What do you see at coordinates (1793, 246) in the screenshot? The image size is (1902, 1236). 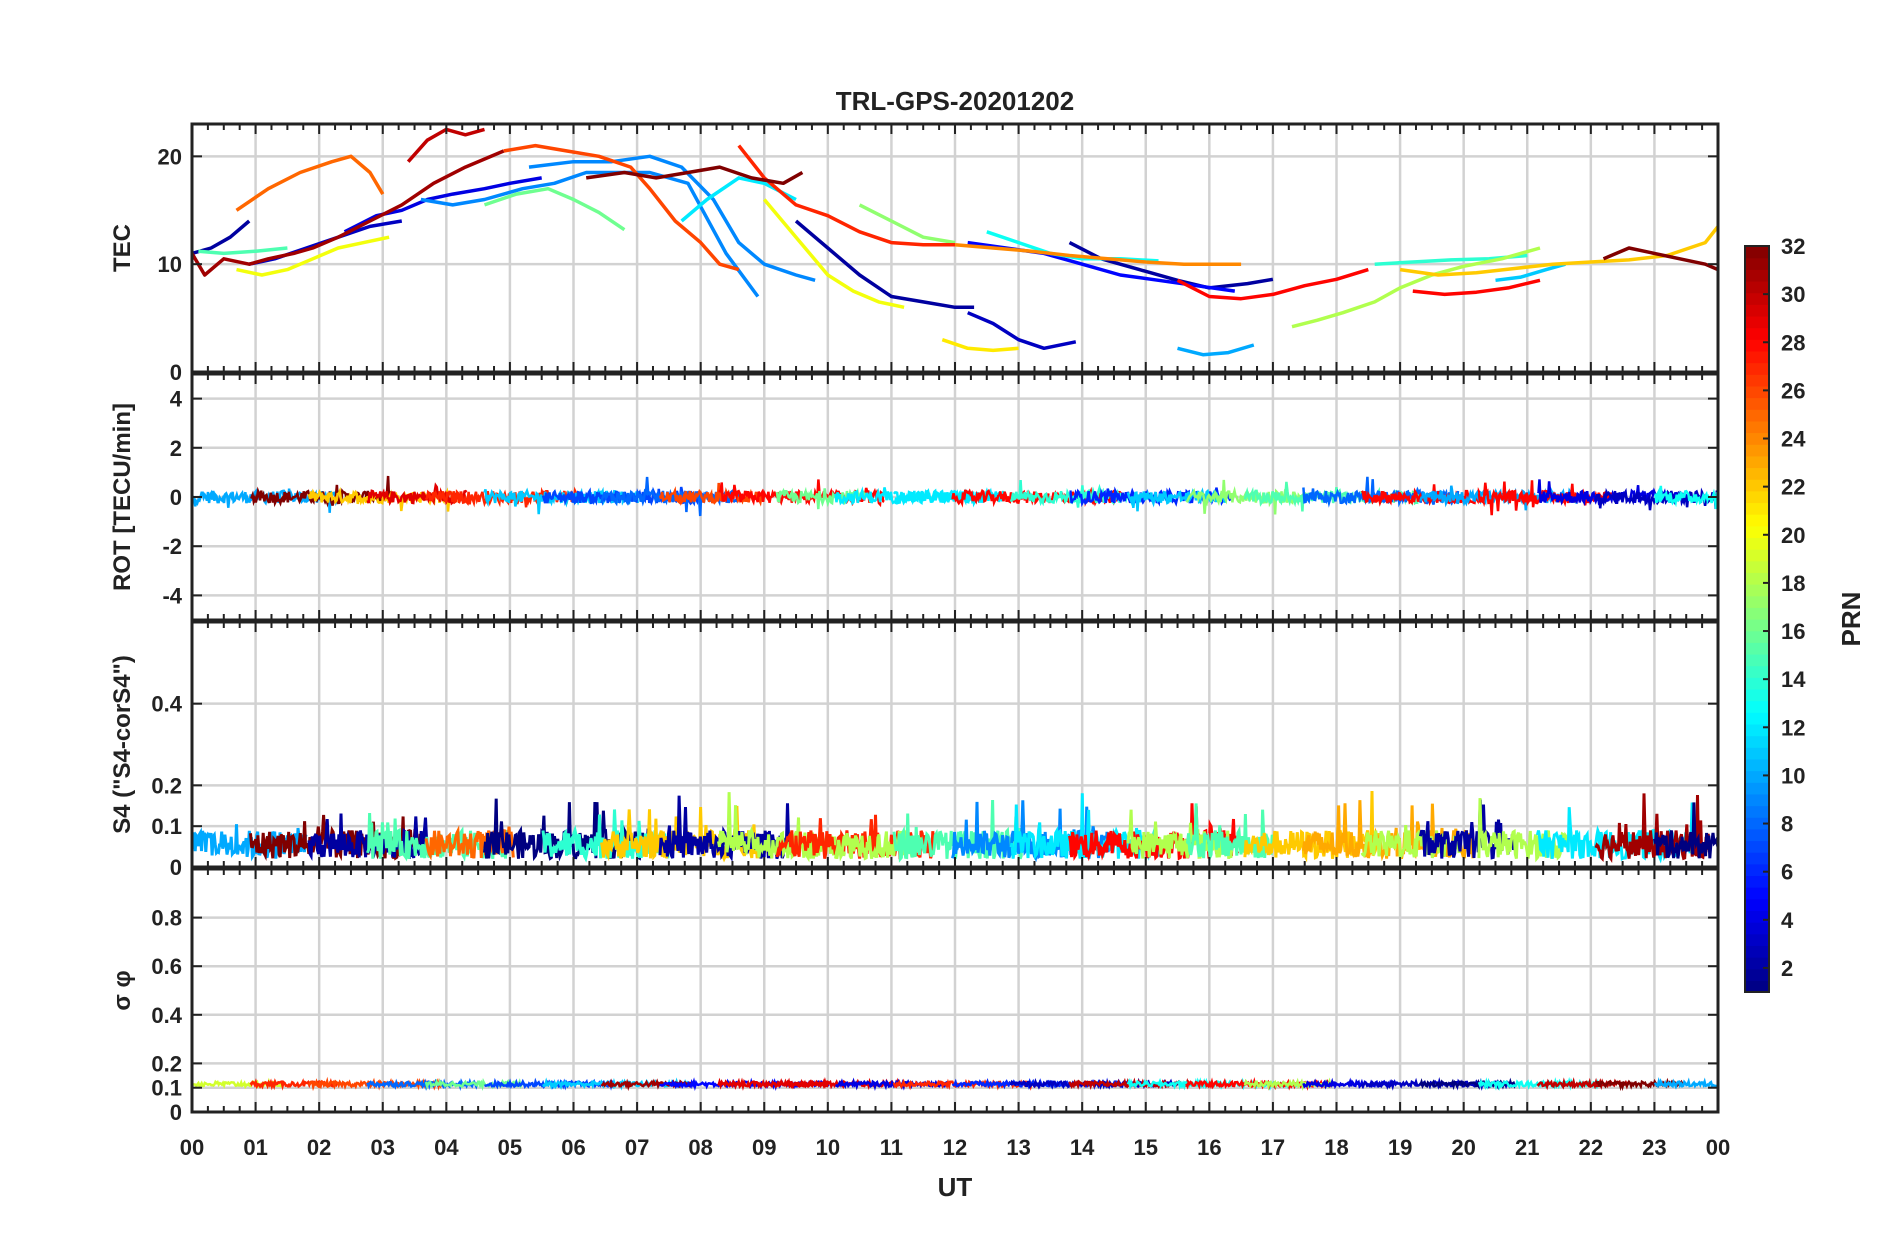 I see `colorbar-tick-label: 32` at bounding box center [1793, 246].